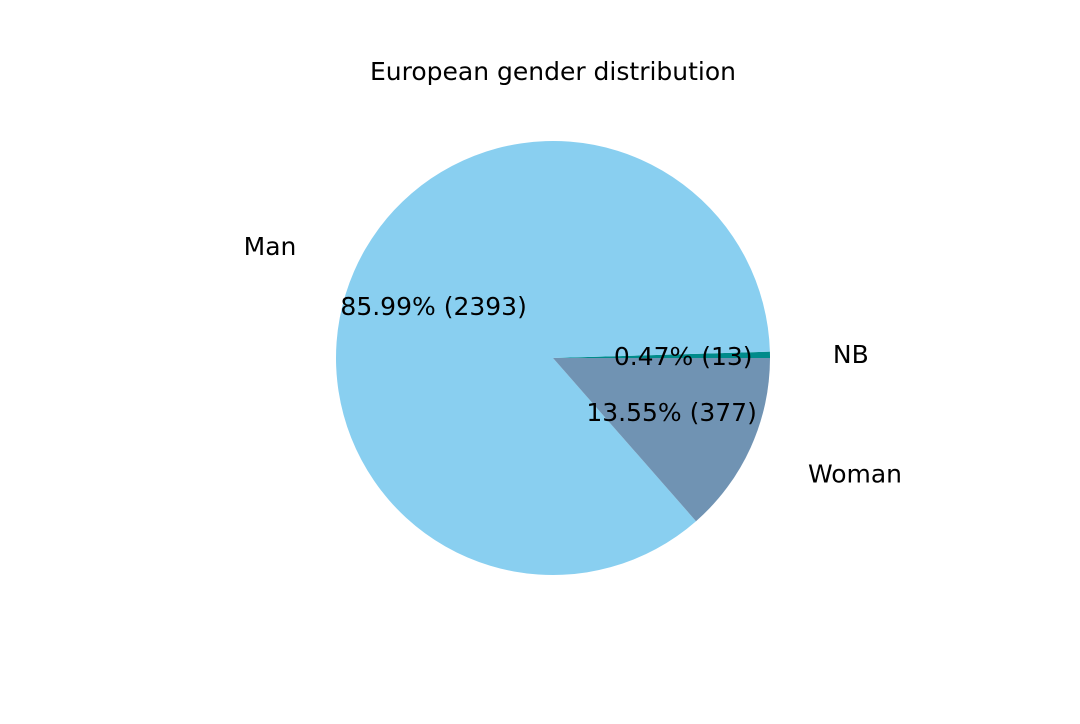  Describe the element at coordinates (270, 246) in the screenshot. I see `slice-label-man: Man` at that location.